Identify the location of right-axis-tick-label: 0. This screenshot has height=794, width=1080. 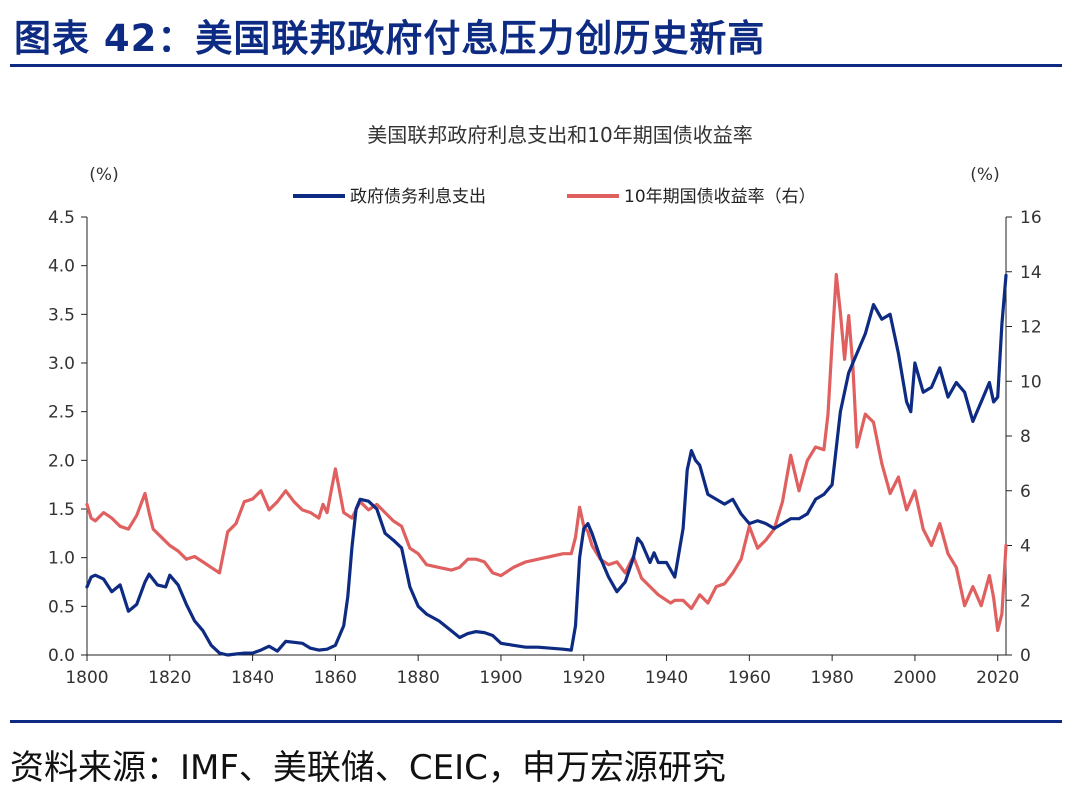
(1025, 656).